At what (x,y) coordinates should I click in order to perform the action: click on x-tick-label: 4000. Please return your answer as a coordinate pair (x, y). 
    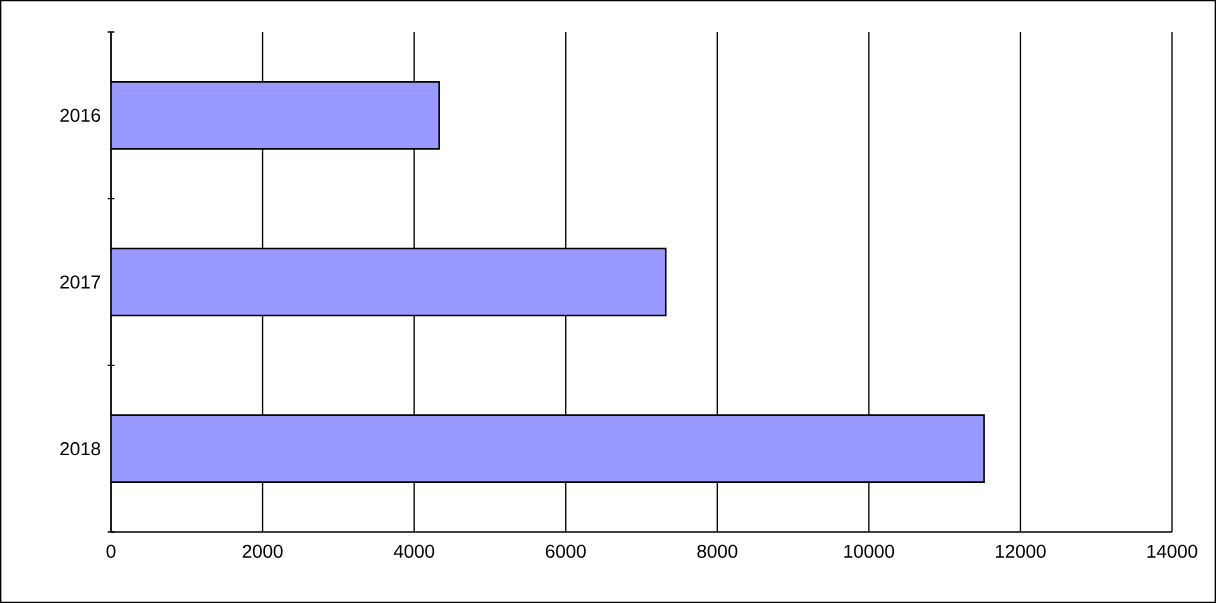
    Looking at the image, I should click on (414, 551).